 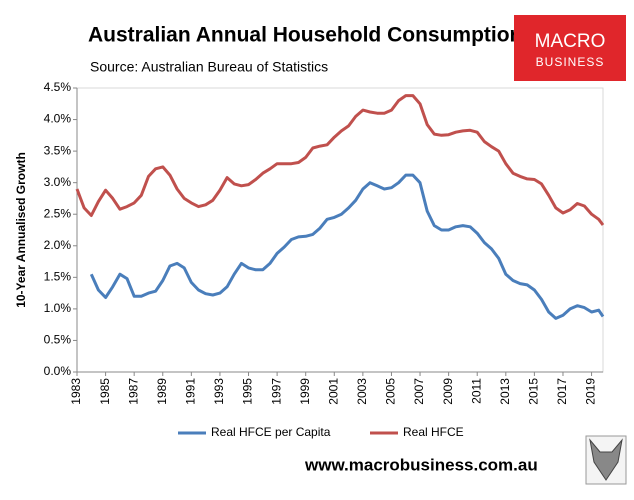 I want to click on chart-title: Australian Annual Household Consumption, so click(x=305, y=35).